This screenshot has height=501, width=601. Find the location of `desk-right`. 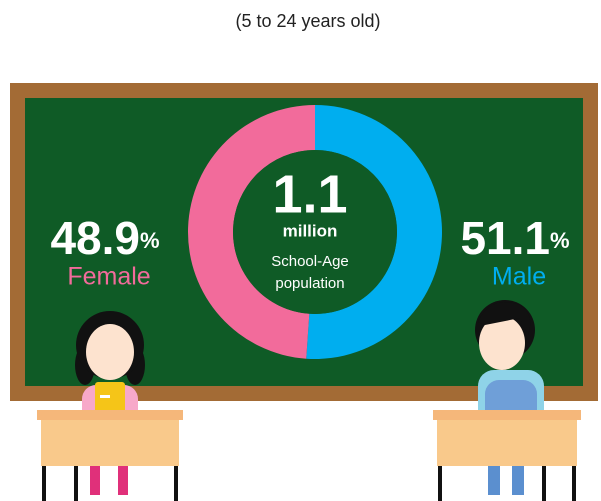

desk-right is located at coordinates (507, 455).